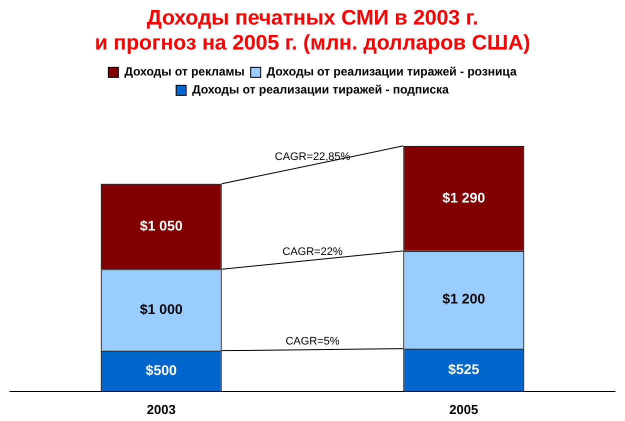 The height and width of the screenshot is (421, 625). I want to click on annotation: CAGR=22%, so click(312, 252).